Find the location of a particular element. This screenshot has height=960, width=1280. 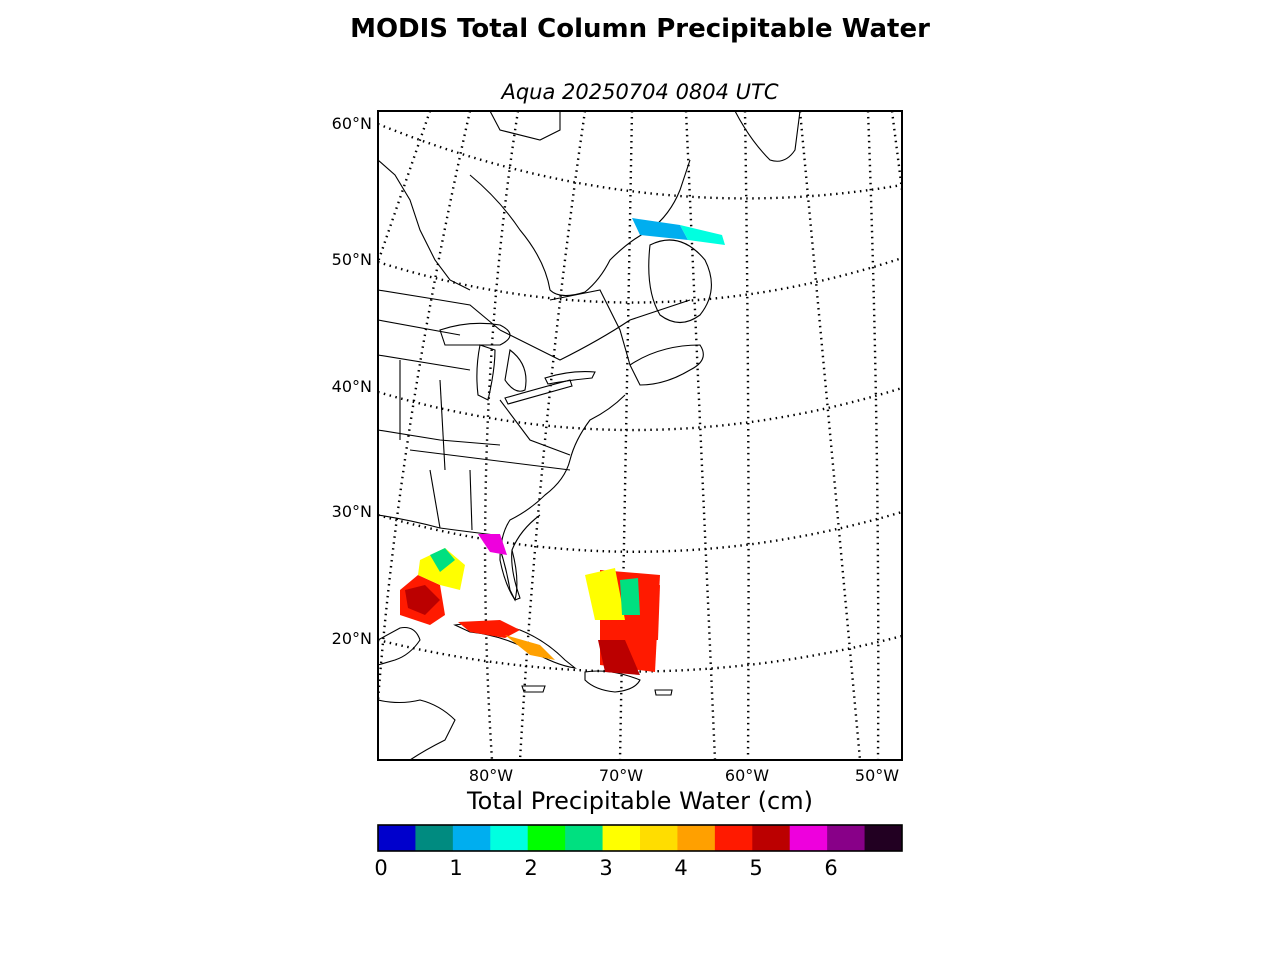

map-subtitle: Aqua 20250704 0804 UTC is located at coordinates (640, 92).